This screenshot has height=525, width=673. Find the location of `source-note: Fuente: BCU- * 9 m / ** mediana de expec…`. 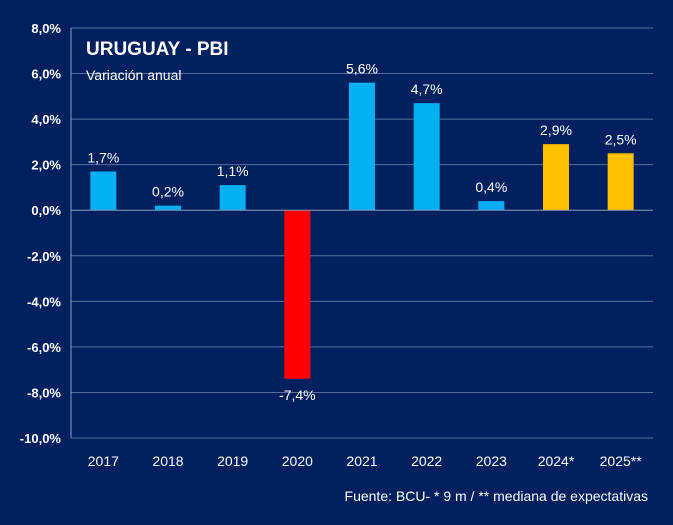

source-note: Fuente: BCU- * 9 m / ** mediana de expec… is located at coordinates (496, 496).